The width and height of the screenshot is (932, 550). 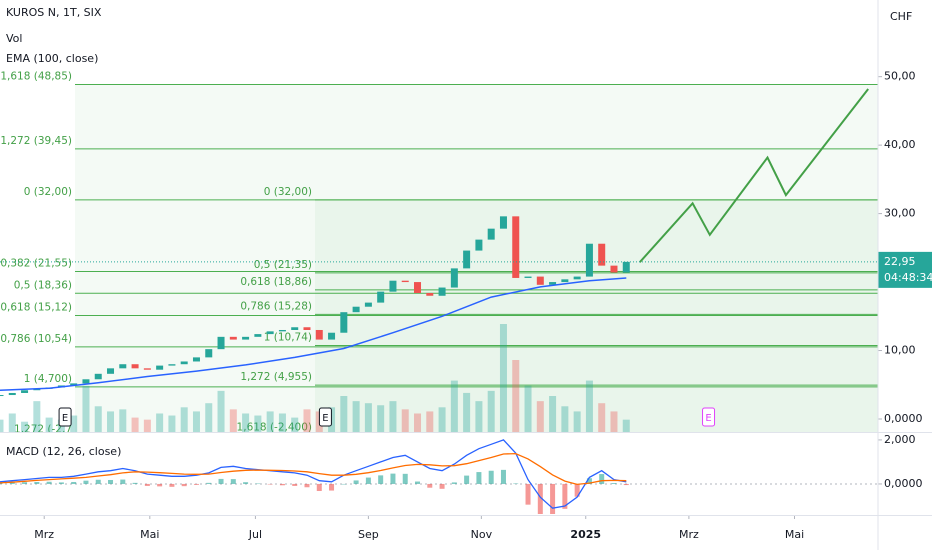 I want to click on fib-label: 0,618 (15,12), so click(x=36, y=307).